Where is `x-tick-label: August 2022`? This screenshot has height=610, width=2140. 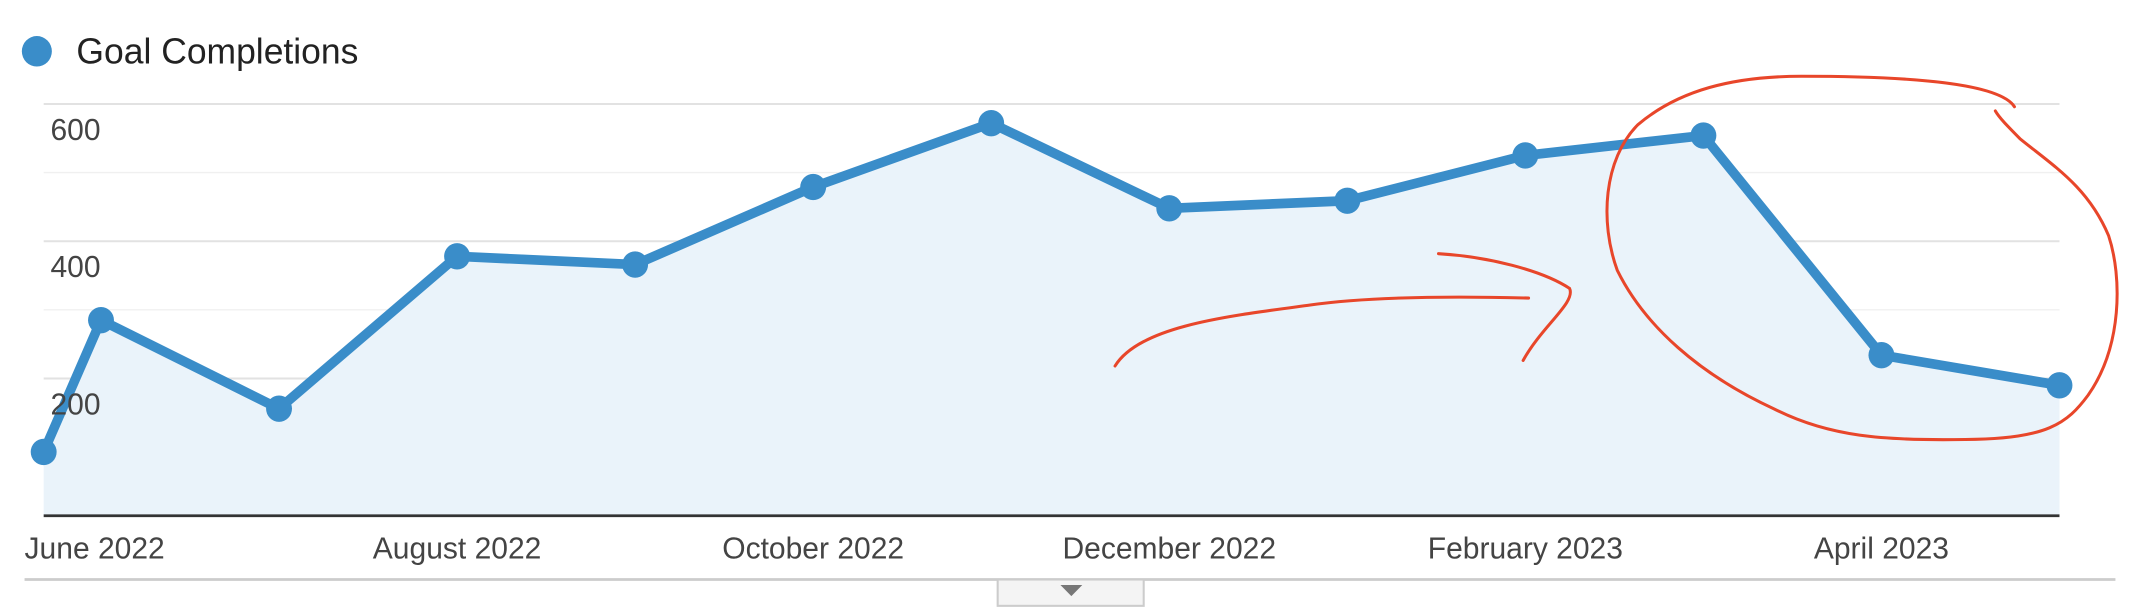
x-tick-label: August 2022 is located at coordinates (457, 548).